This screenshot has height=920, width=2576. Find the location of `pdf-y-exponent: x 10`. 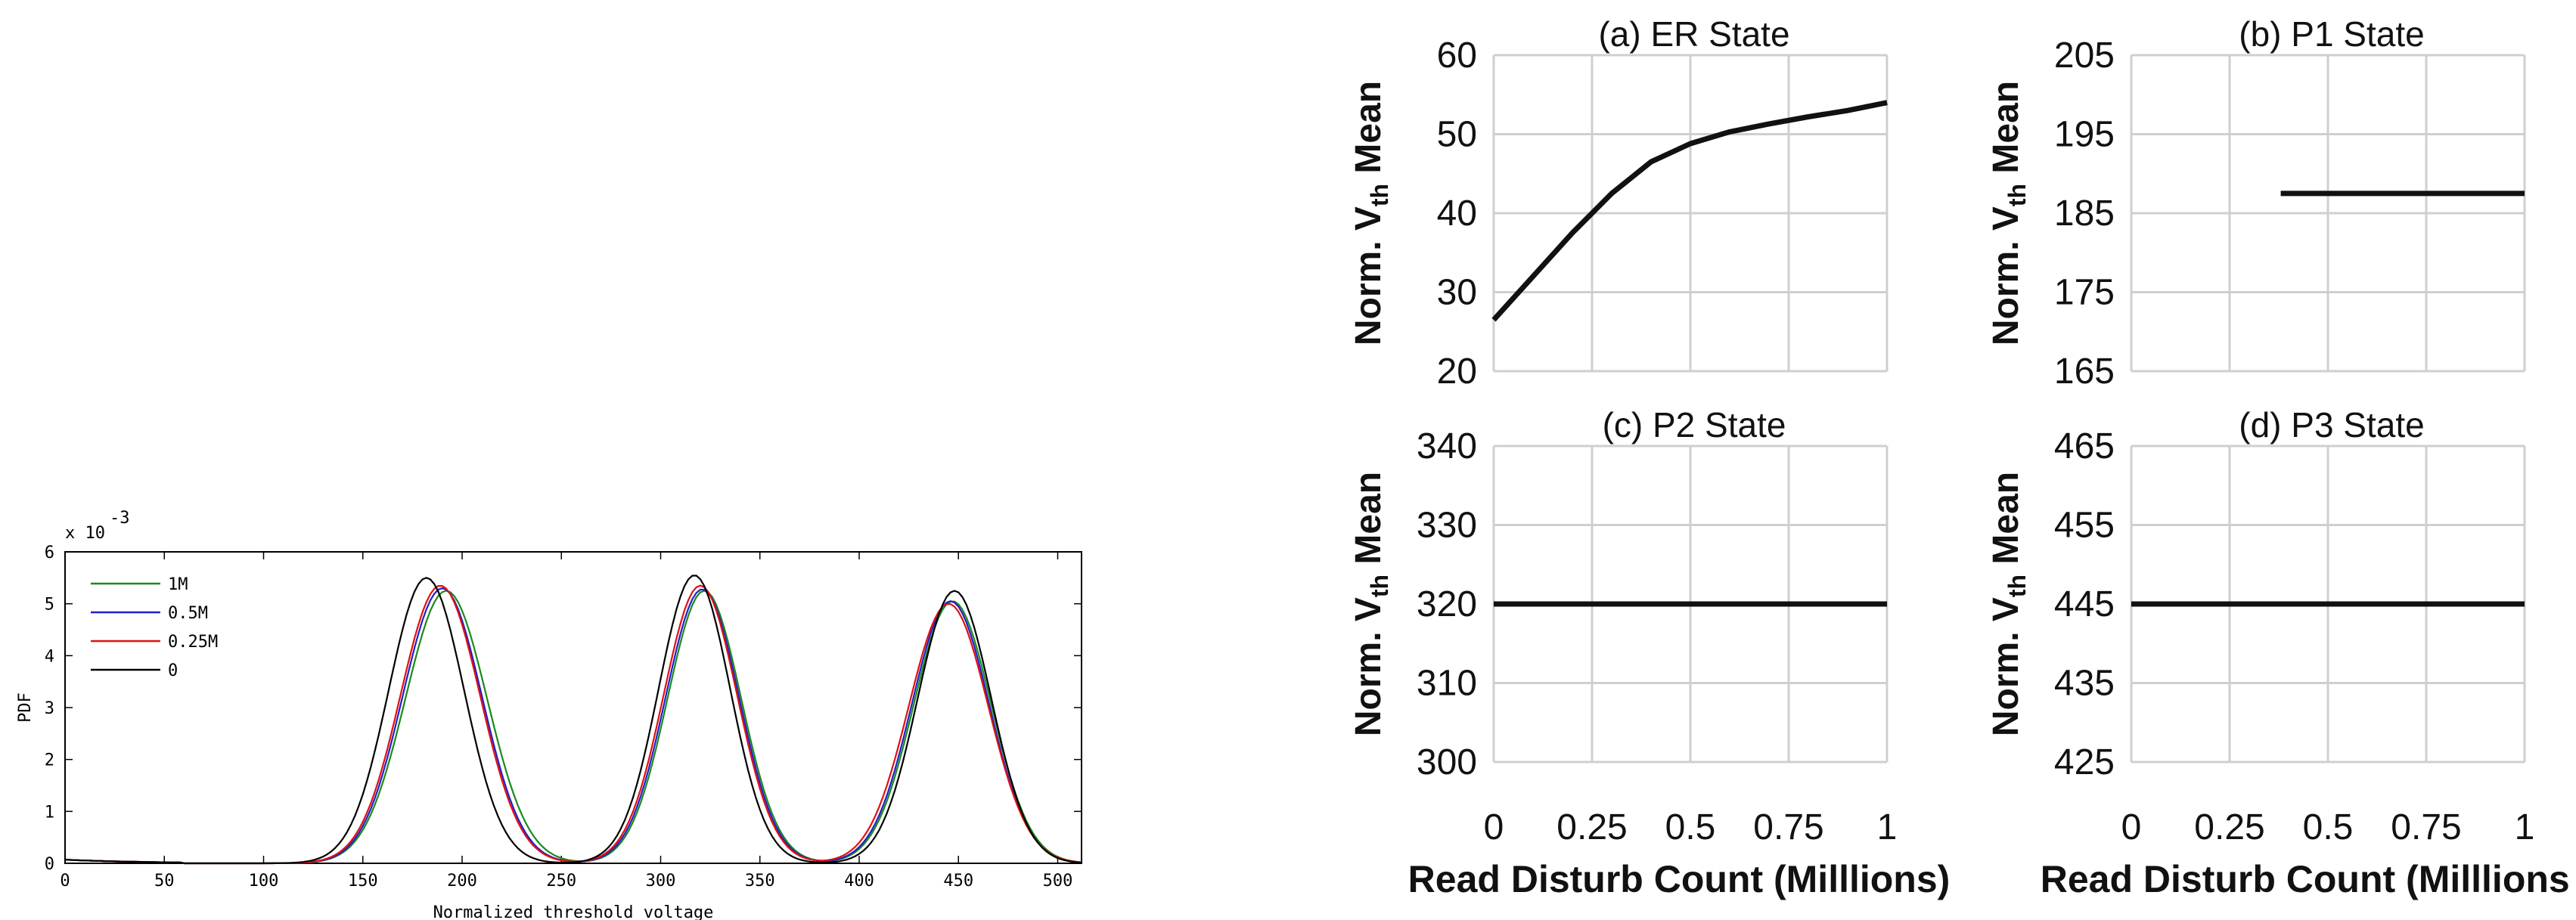

pdf-y-exponent: x 10 is located at coordinates (85, 533).